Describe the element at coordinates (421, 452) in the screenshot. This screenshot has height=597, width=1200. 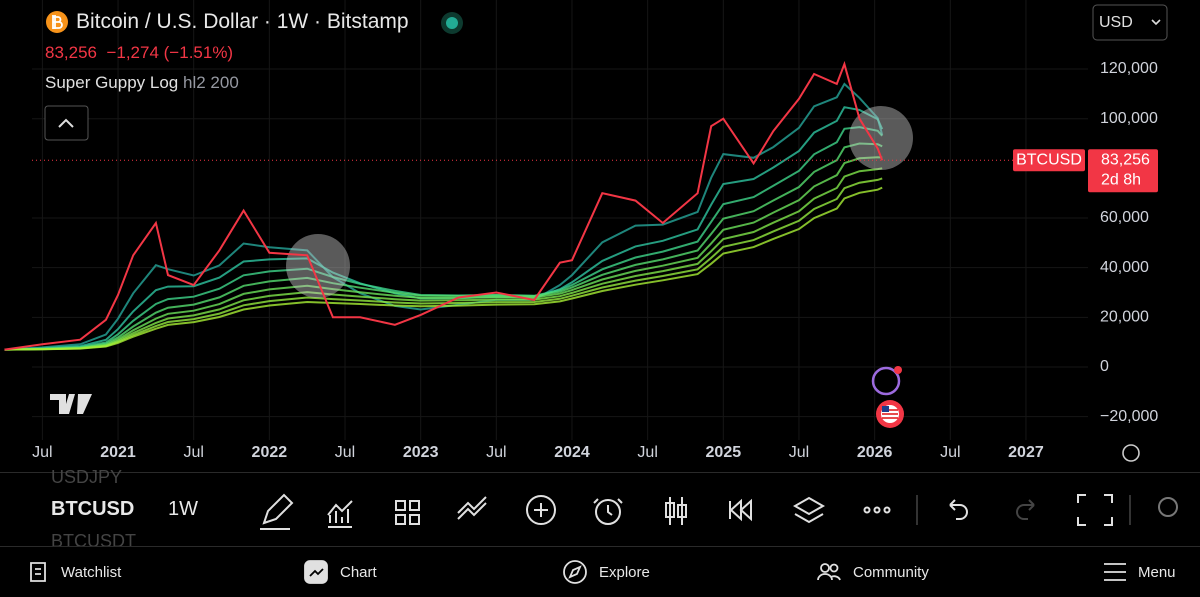
I see `x-tick-label: 2023` at that location.